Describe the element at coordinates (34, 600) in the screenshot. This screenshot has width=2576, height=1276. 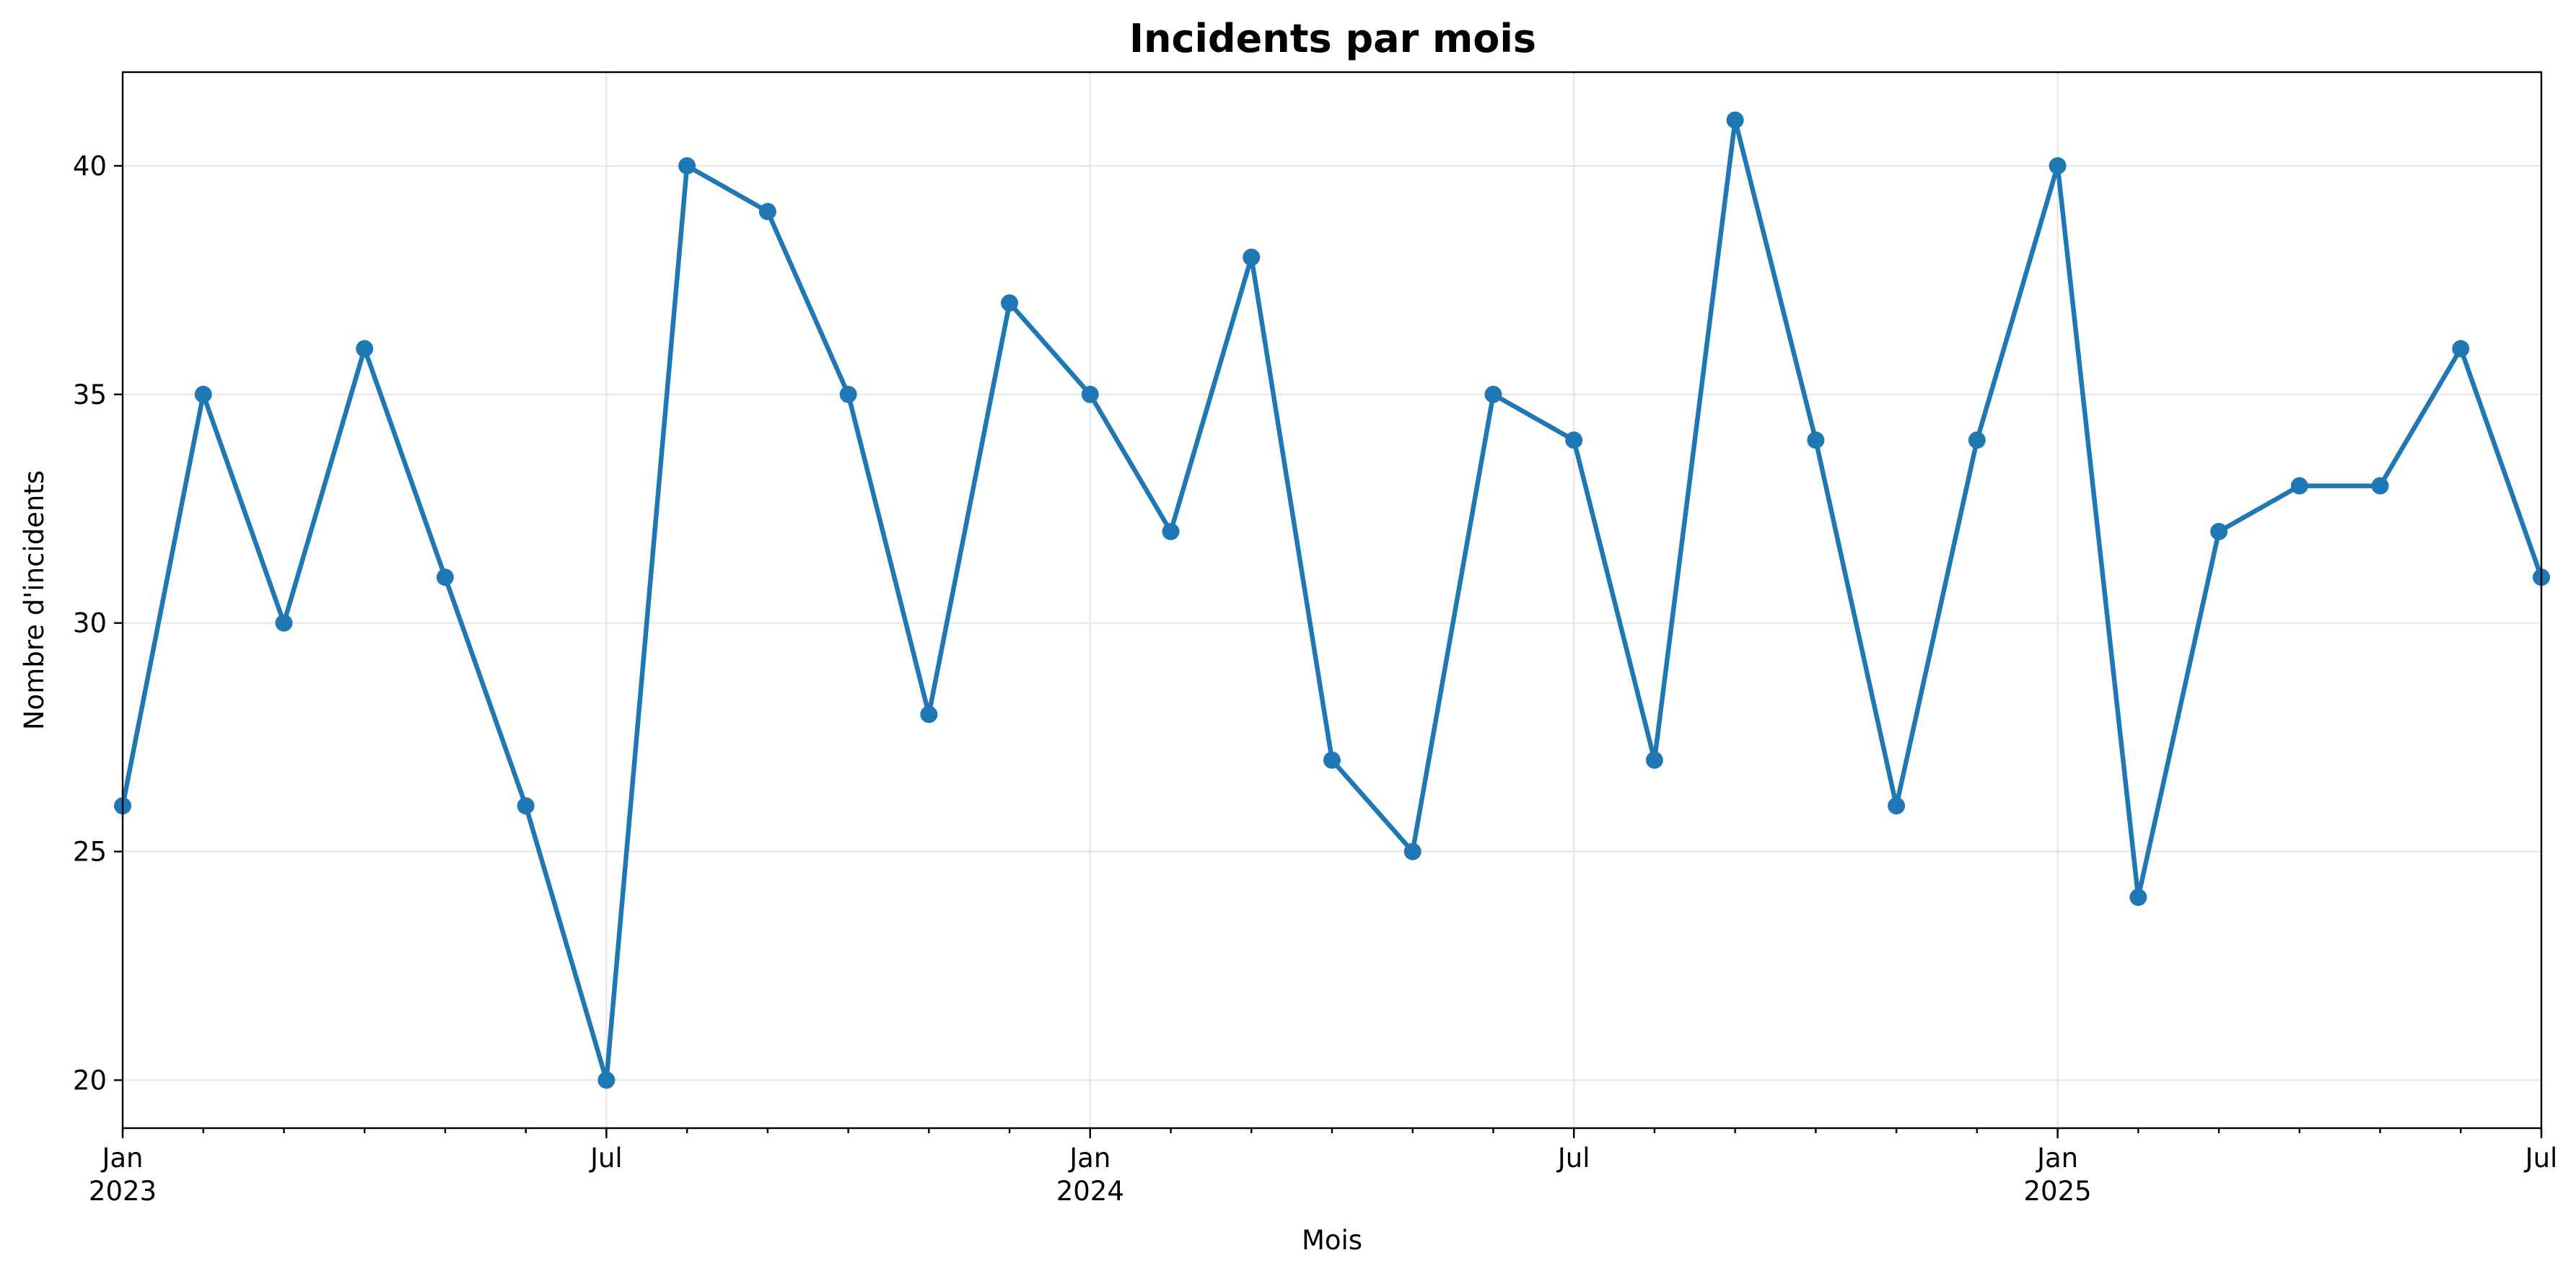
I see `y-axis-label: Nombre d'incidents` at that location.